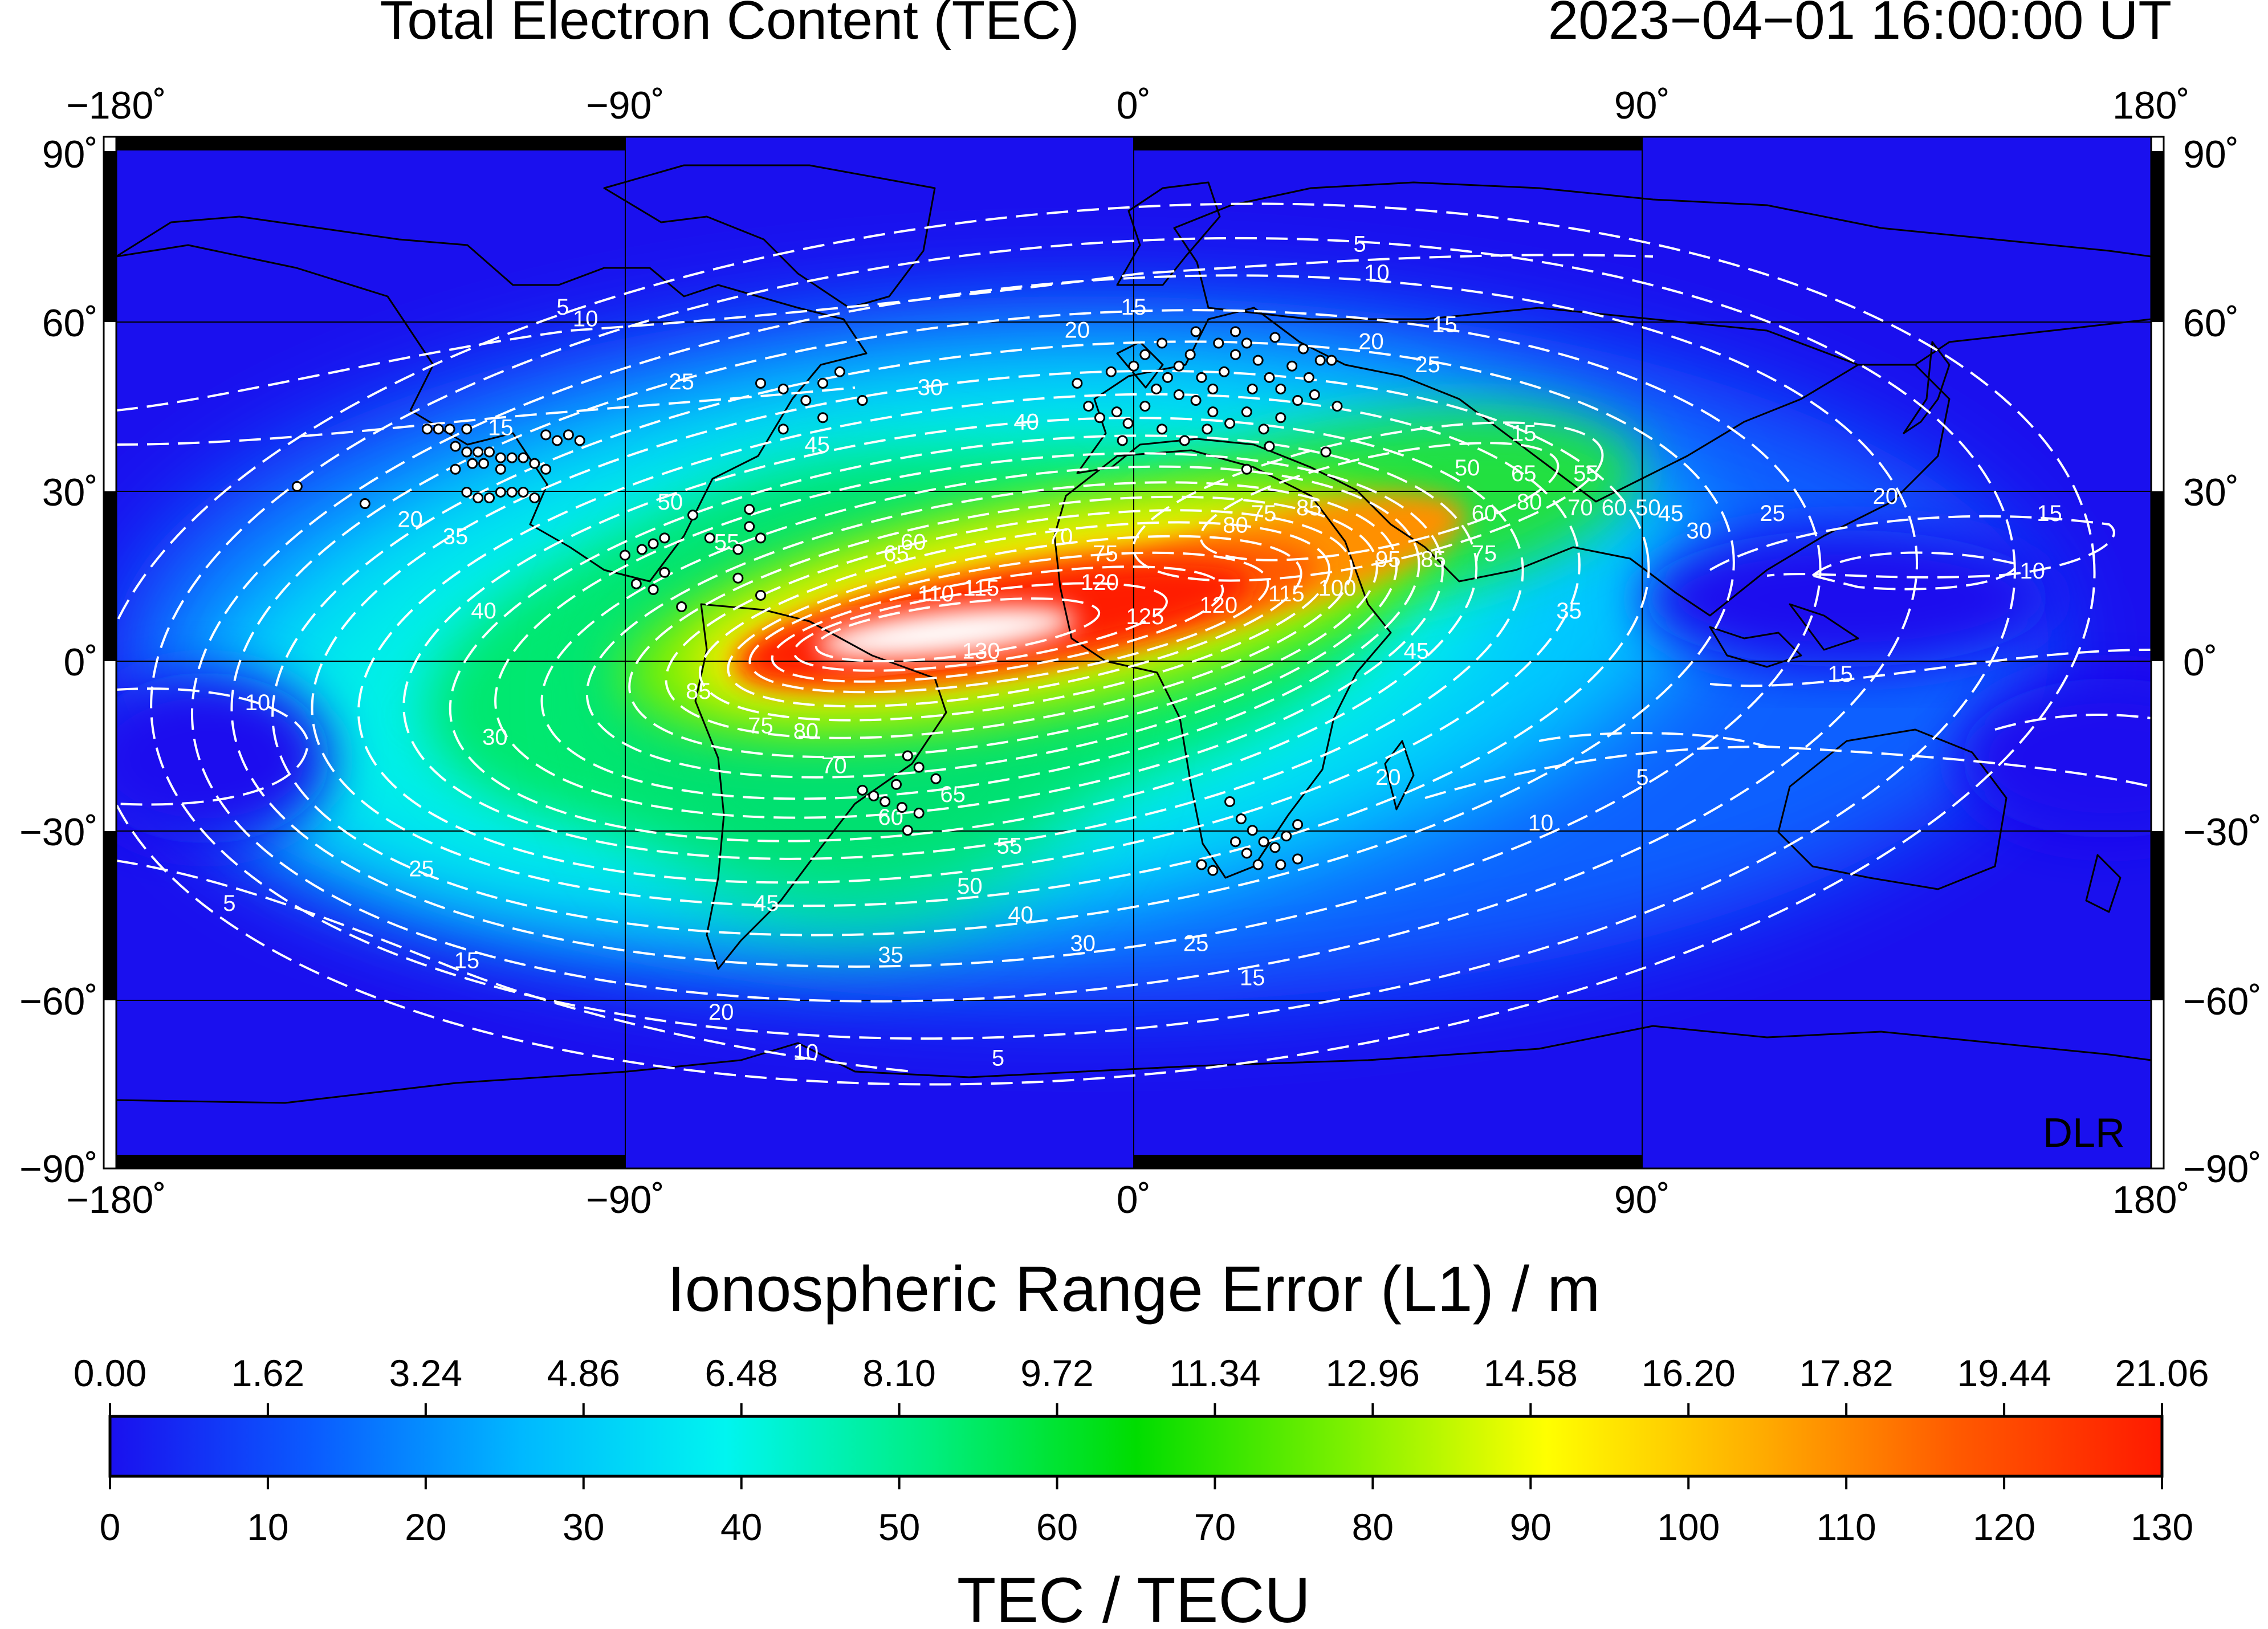  I want to click on contour-label: 30, so click(930, 387).